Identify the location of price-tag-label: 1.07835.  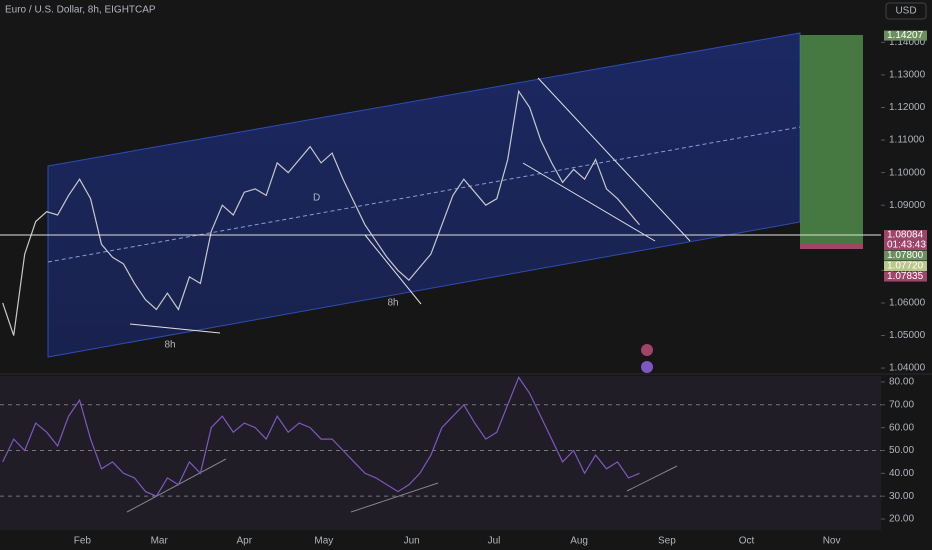
(905, 276).